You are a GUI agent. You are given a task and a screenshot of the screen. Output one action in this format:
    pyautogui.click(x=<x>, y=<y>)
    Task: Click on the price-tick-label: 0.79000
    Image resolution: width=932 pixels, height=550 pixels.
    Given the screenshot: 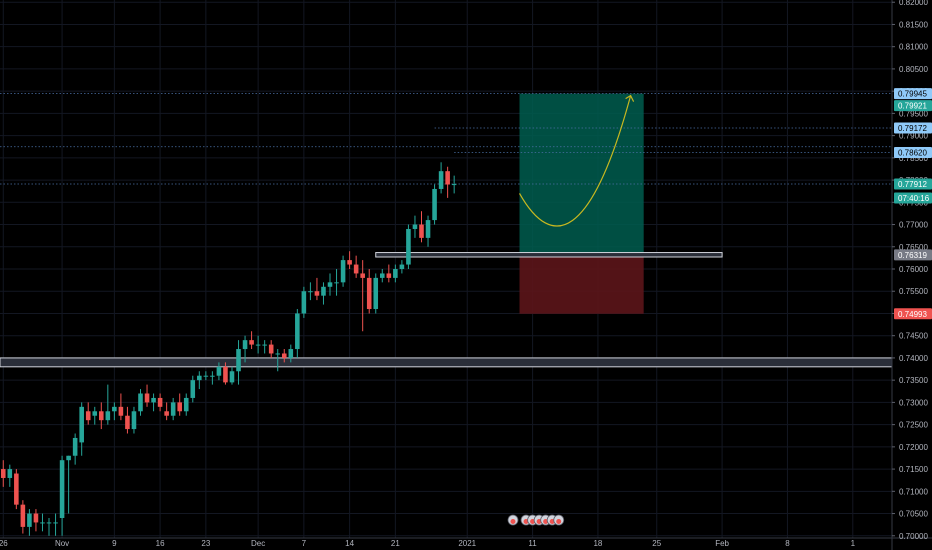 What is the action you would take?
    pyautogui.click(x=913, y=136)
    